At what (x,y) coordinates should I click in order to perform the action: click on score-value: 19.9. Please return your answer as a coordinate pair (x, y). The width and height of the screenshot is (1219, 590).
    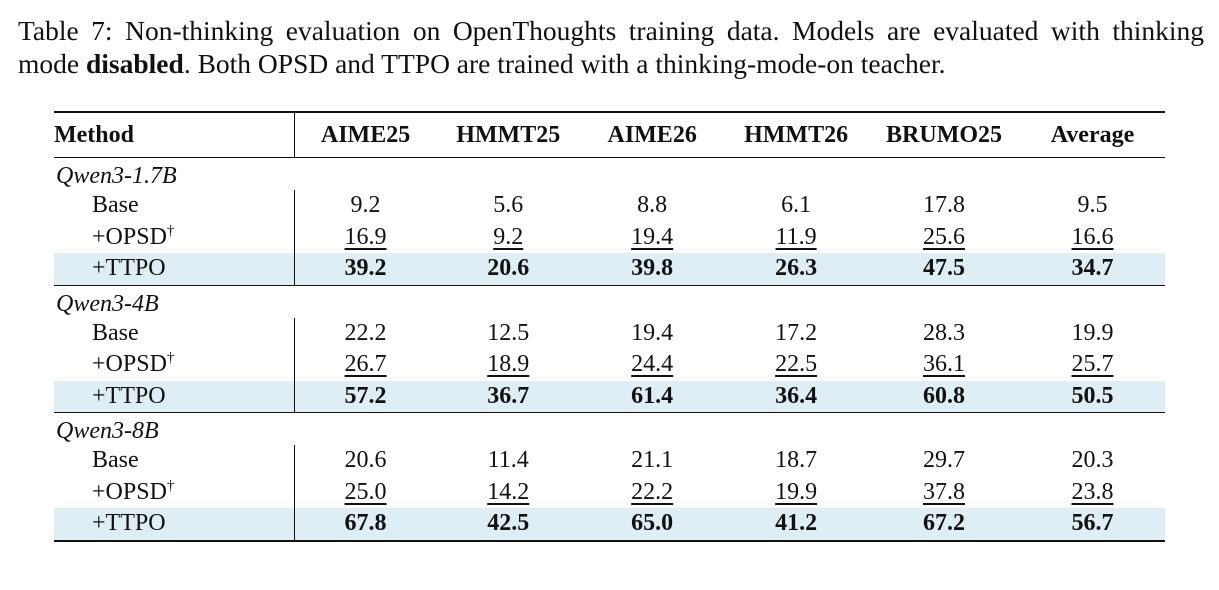
    Looking at the image, I should click on (796, 491).